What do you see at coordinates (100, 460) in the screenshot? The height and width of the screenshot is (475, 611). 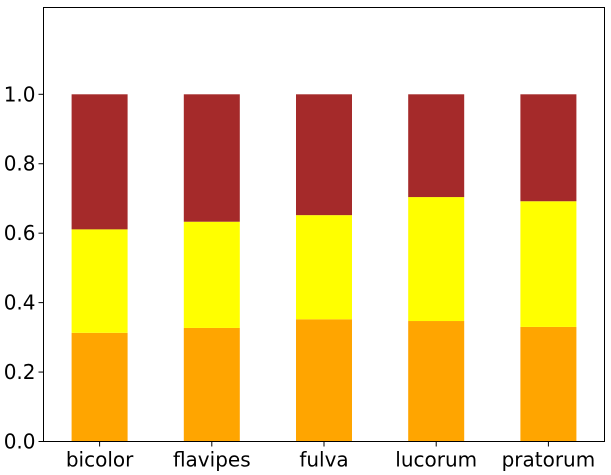 I see `x-tick-label: bicolor` at bounding box center [100, 460].